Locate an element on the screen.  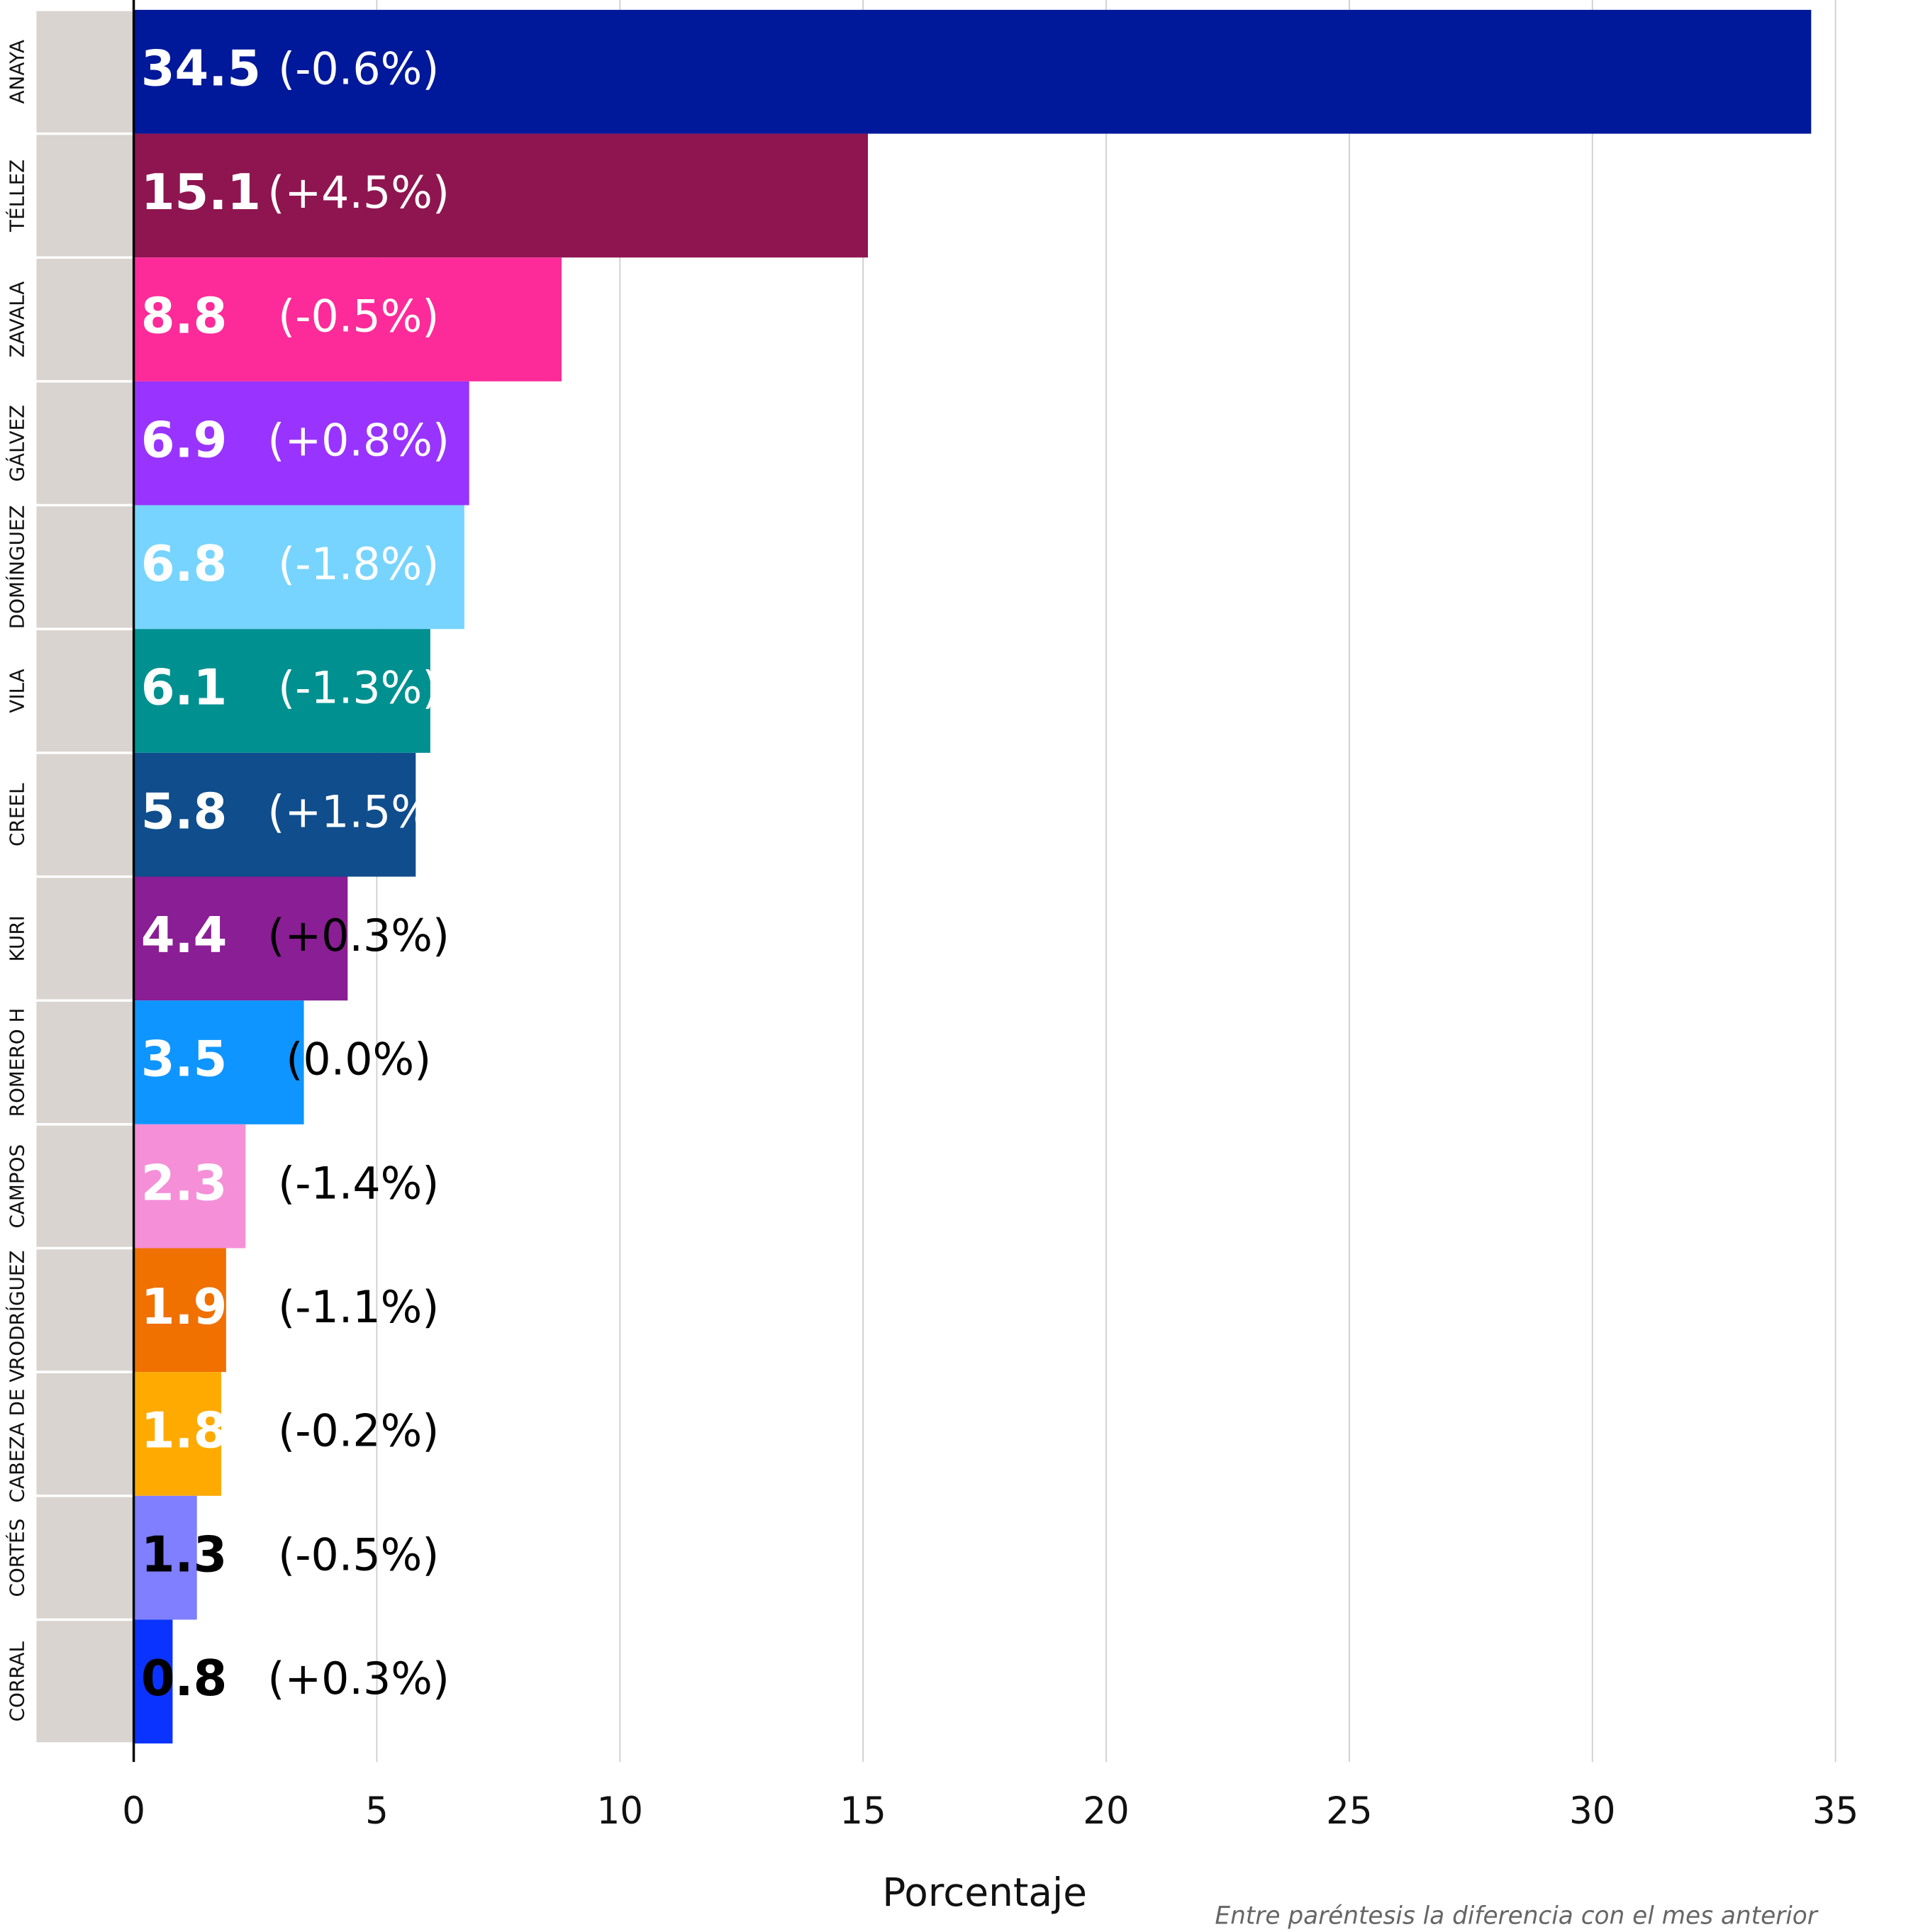
x-tick-label: 5 is located at coordinates (377, 1811).